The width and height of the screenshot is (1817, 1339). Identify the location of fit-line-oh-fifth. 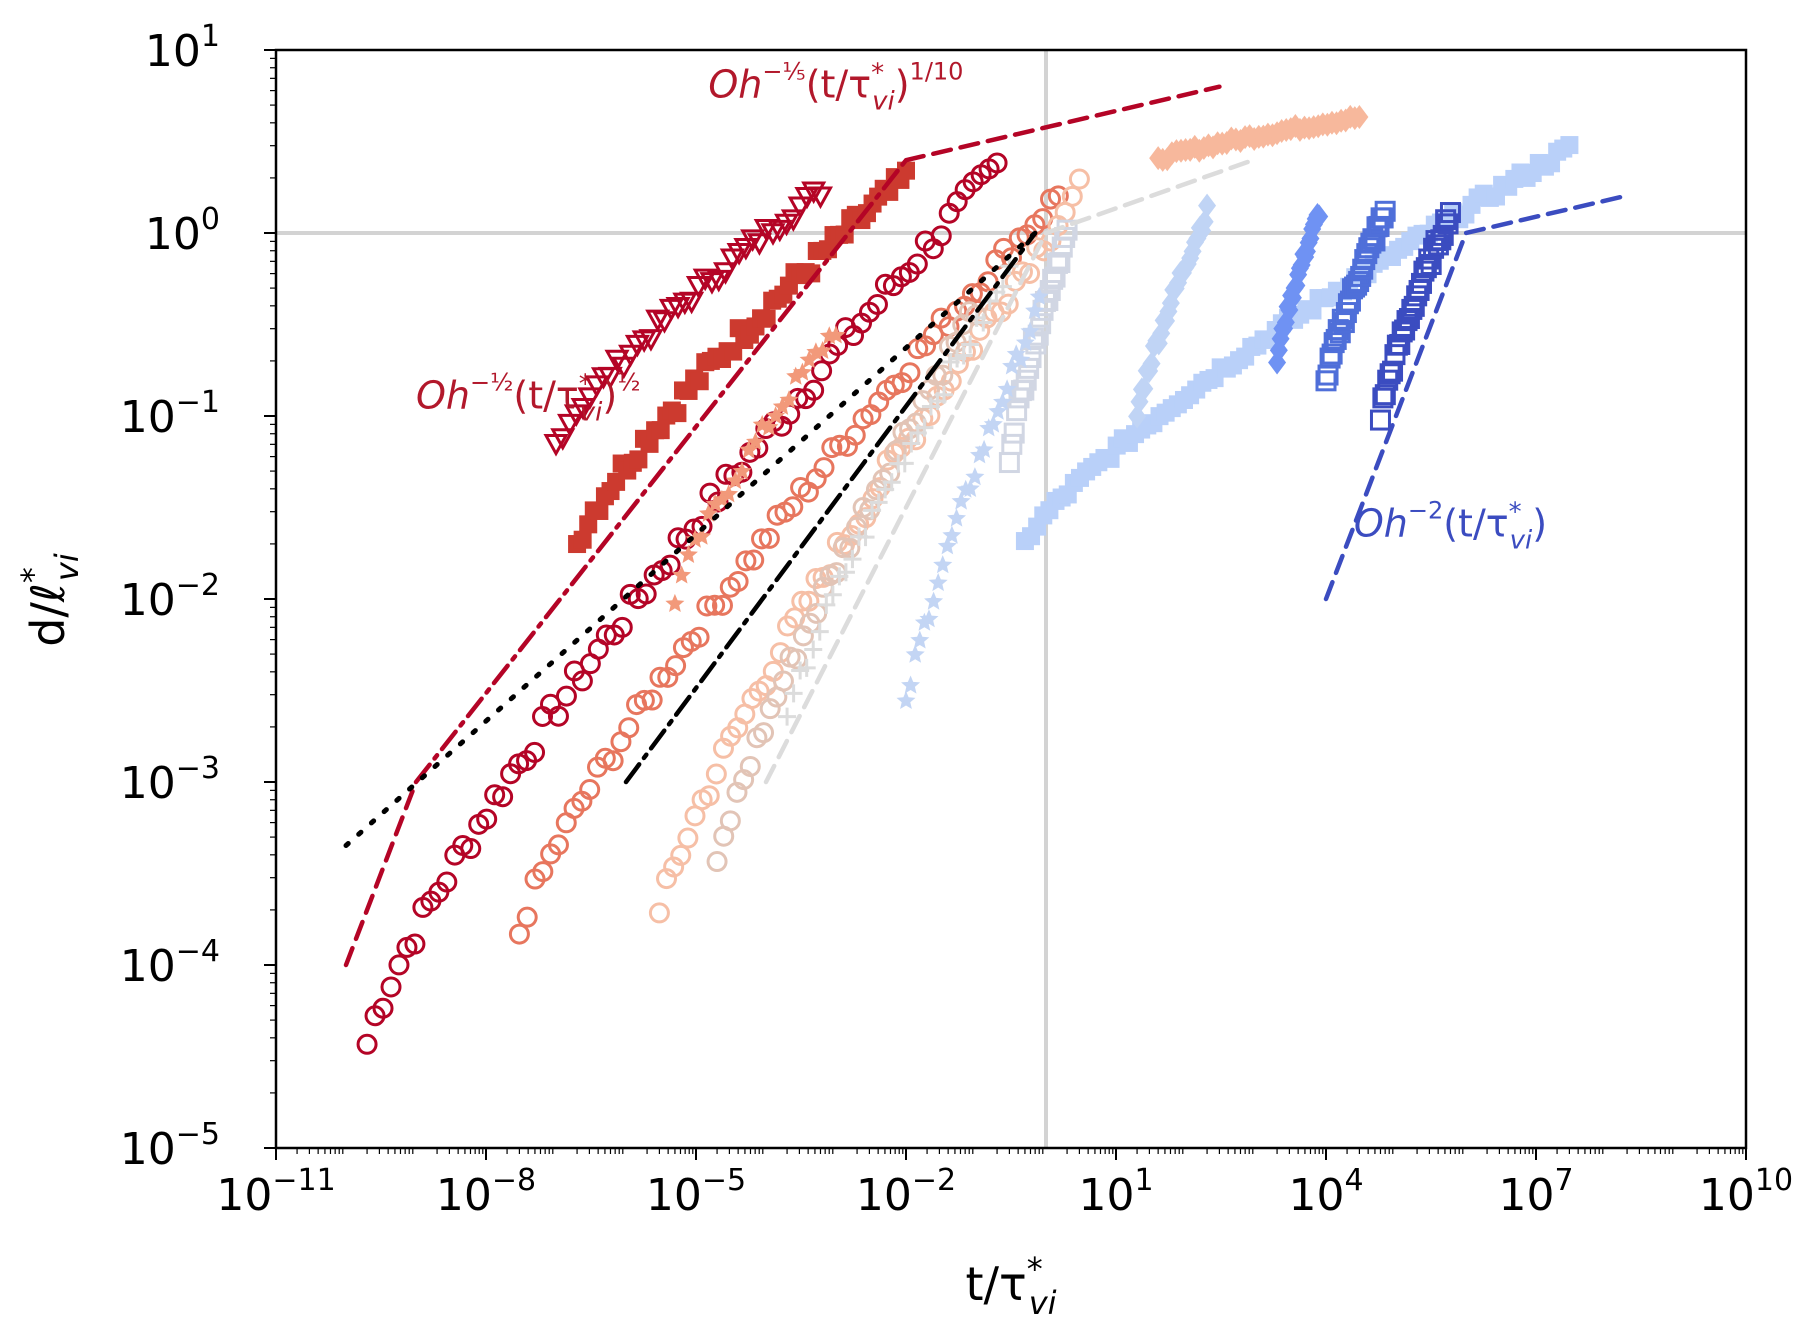
(1062, 123).